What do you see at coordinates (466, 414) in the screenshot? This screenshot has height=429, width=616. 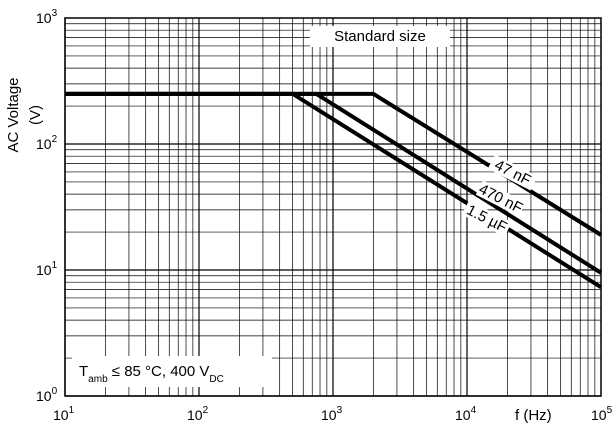 I see `x-tick-label: 10⁴` at bounding box center [466, 414].